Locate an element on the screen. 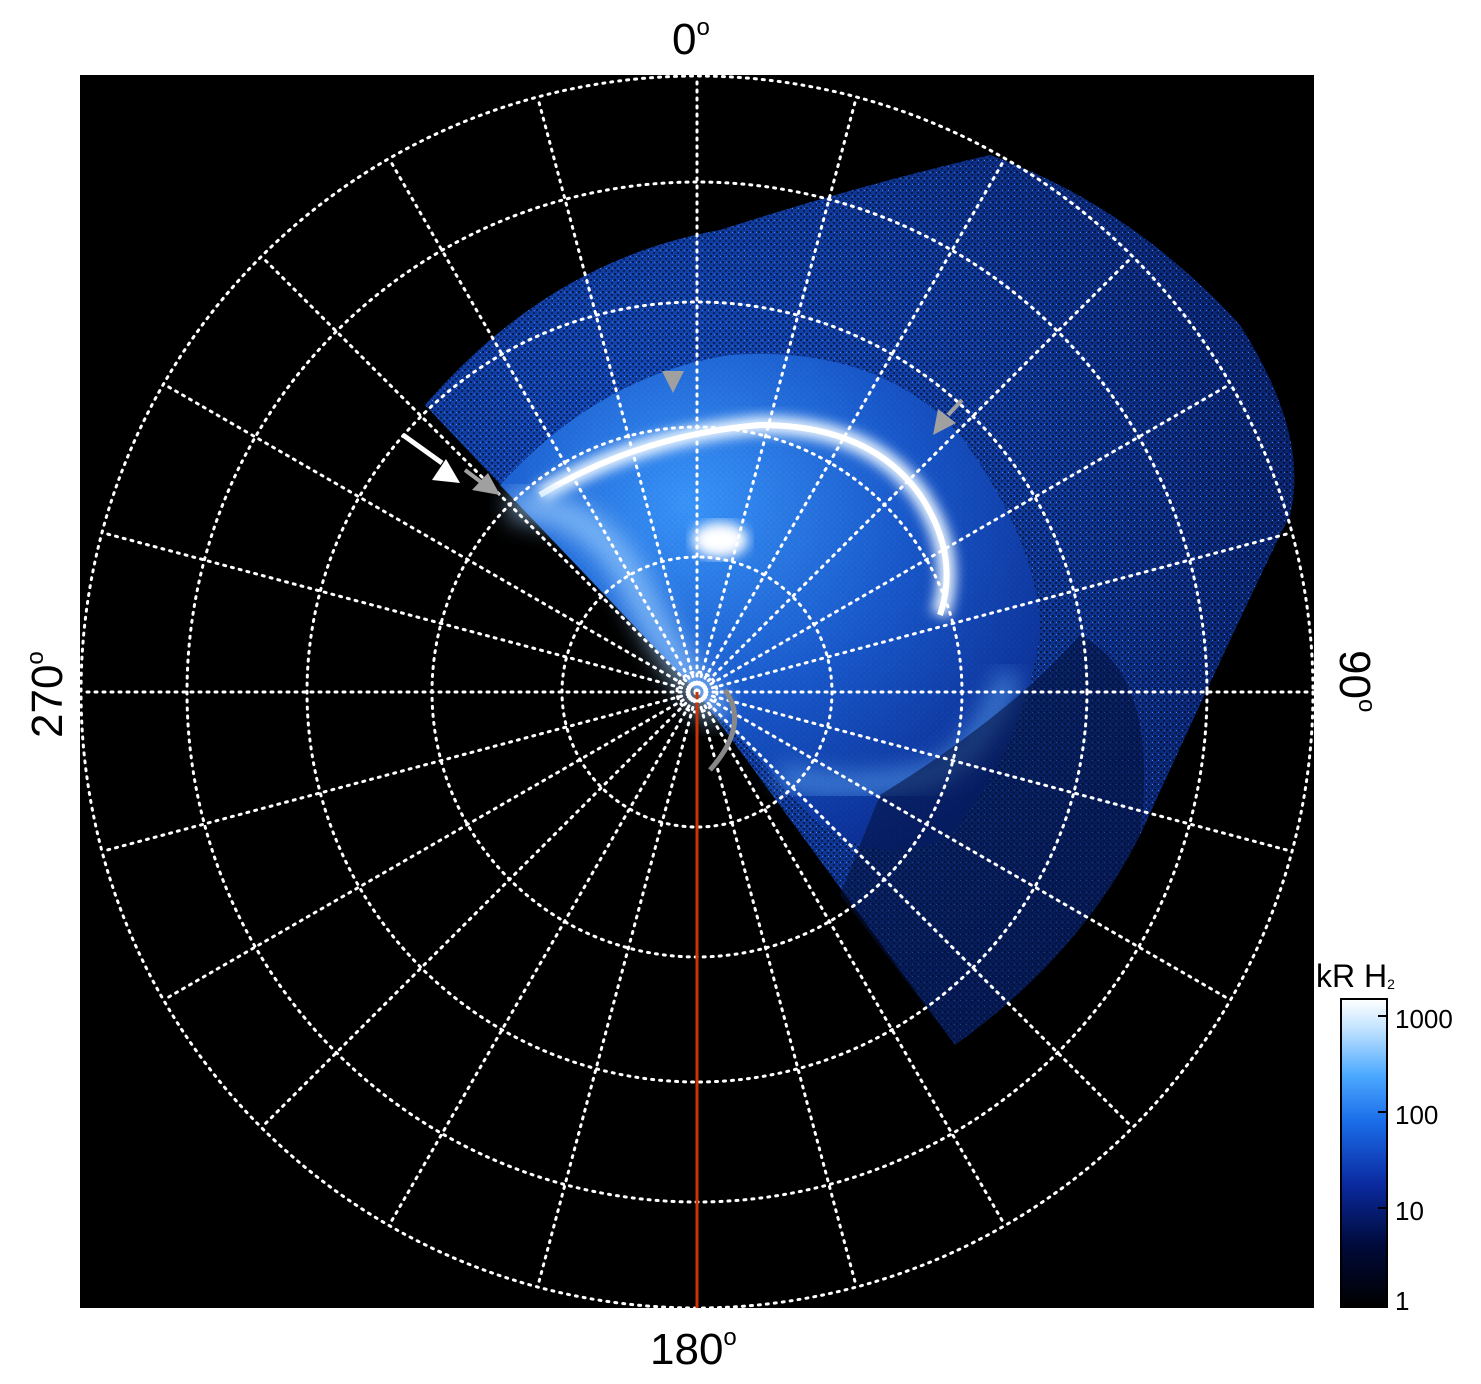 The width and height of the screenshot is (1481, 1384). azimuth-label-180: 180o is located at coordinates (693, 1349).